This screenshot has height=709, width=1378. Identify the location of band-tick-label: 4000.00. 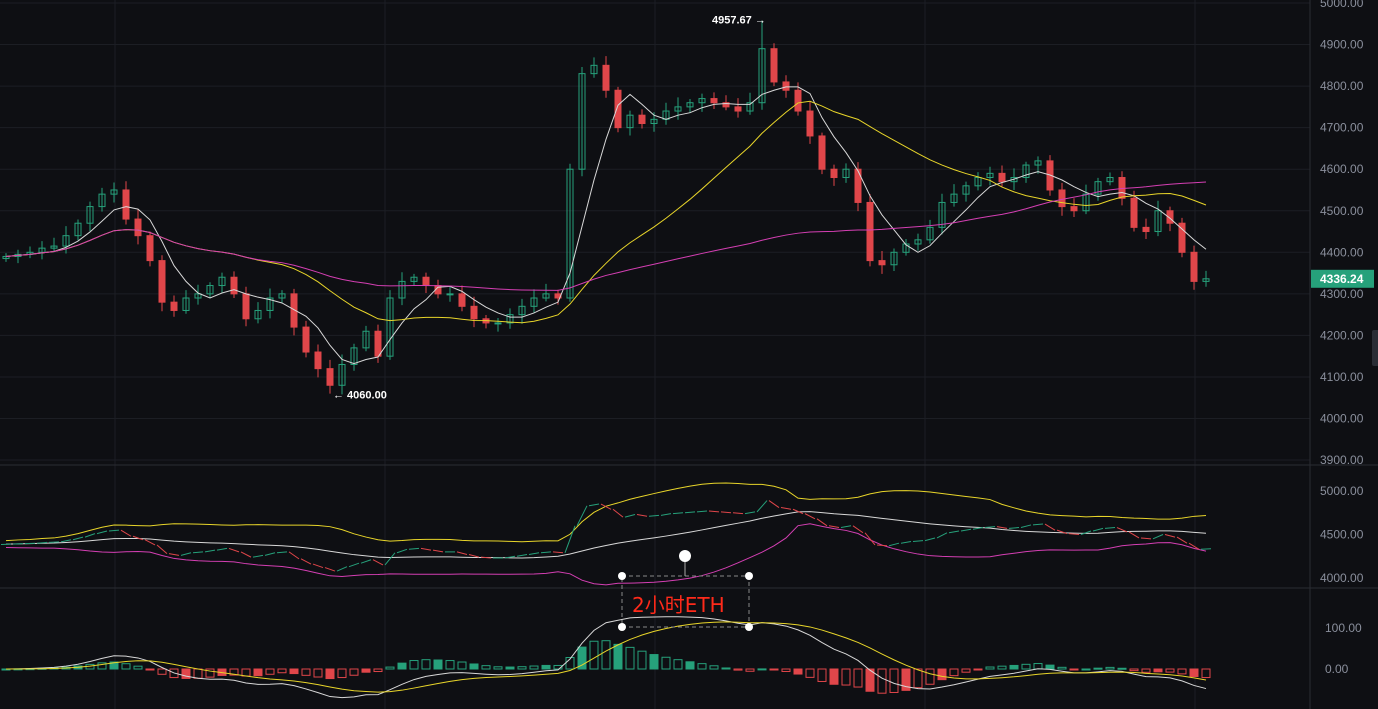
(1342, 578).